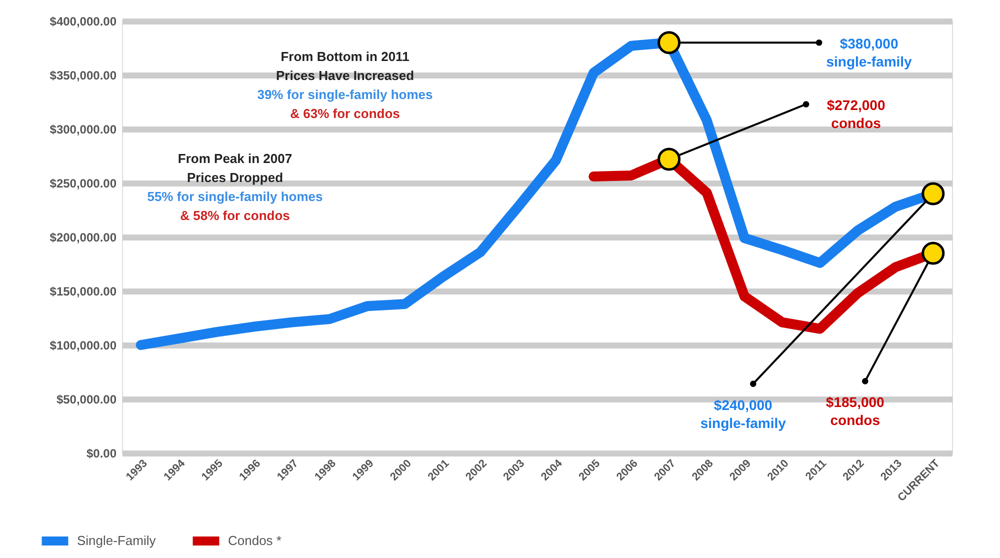 The width and height of the screenshot is (1000, 558). What do you see at coordinates (101, 453) in the screenshot?
I see `y-tick-label: $0.00` at bounding box center [101, 453].